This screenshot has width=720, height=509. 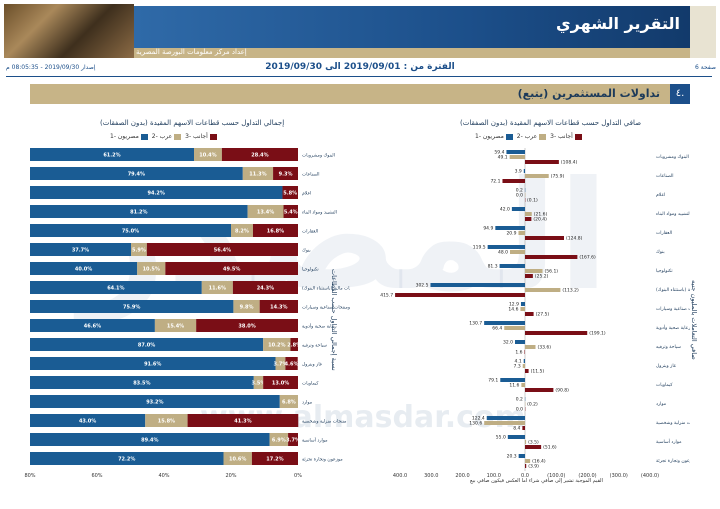 What do you see at coordinates (493, 267) in the screenshot?
I see `net-bar-value-label: 81.3` at bounding box center [493, 267].